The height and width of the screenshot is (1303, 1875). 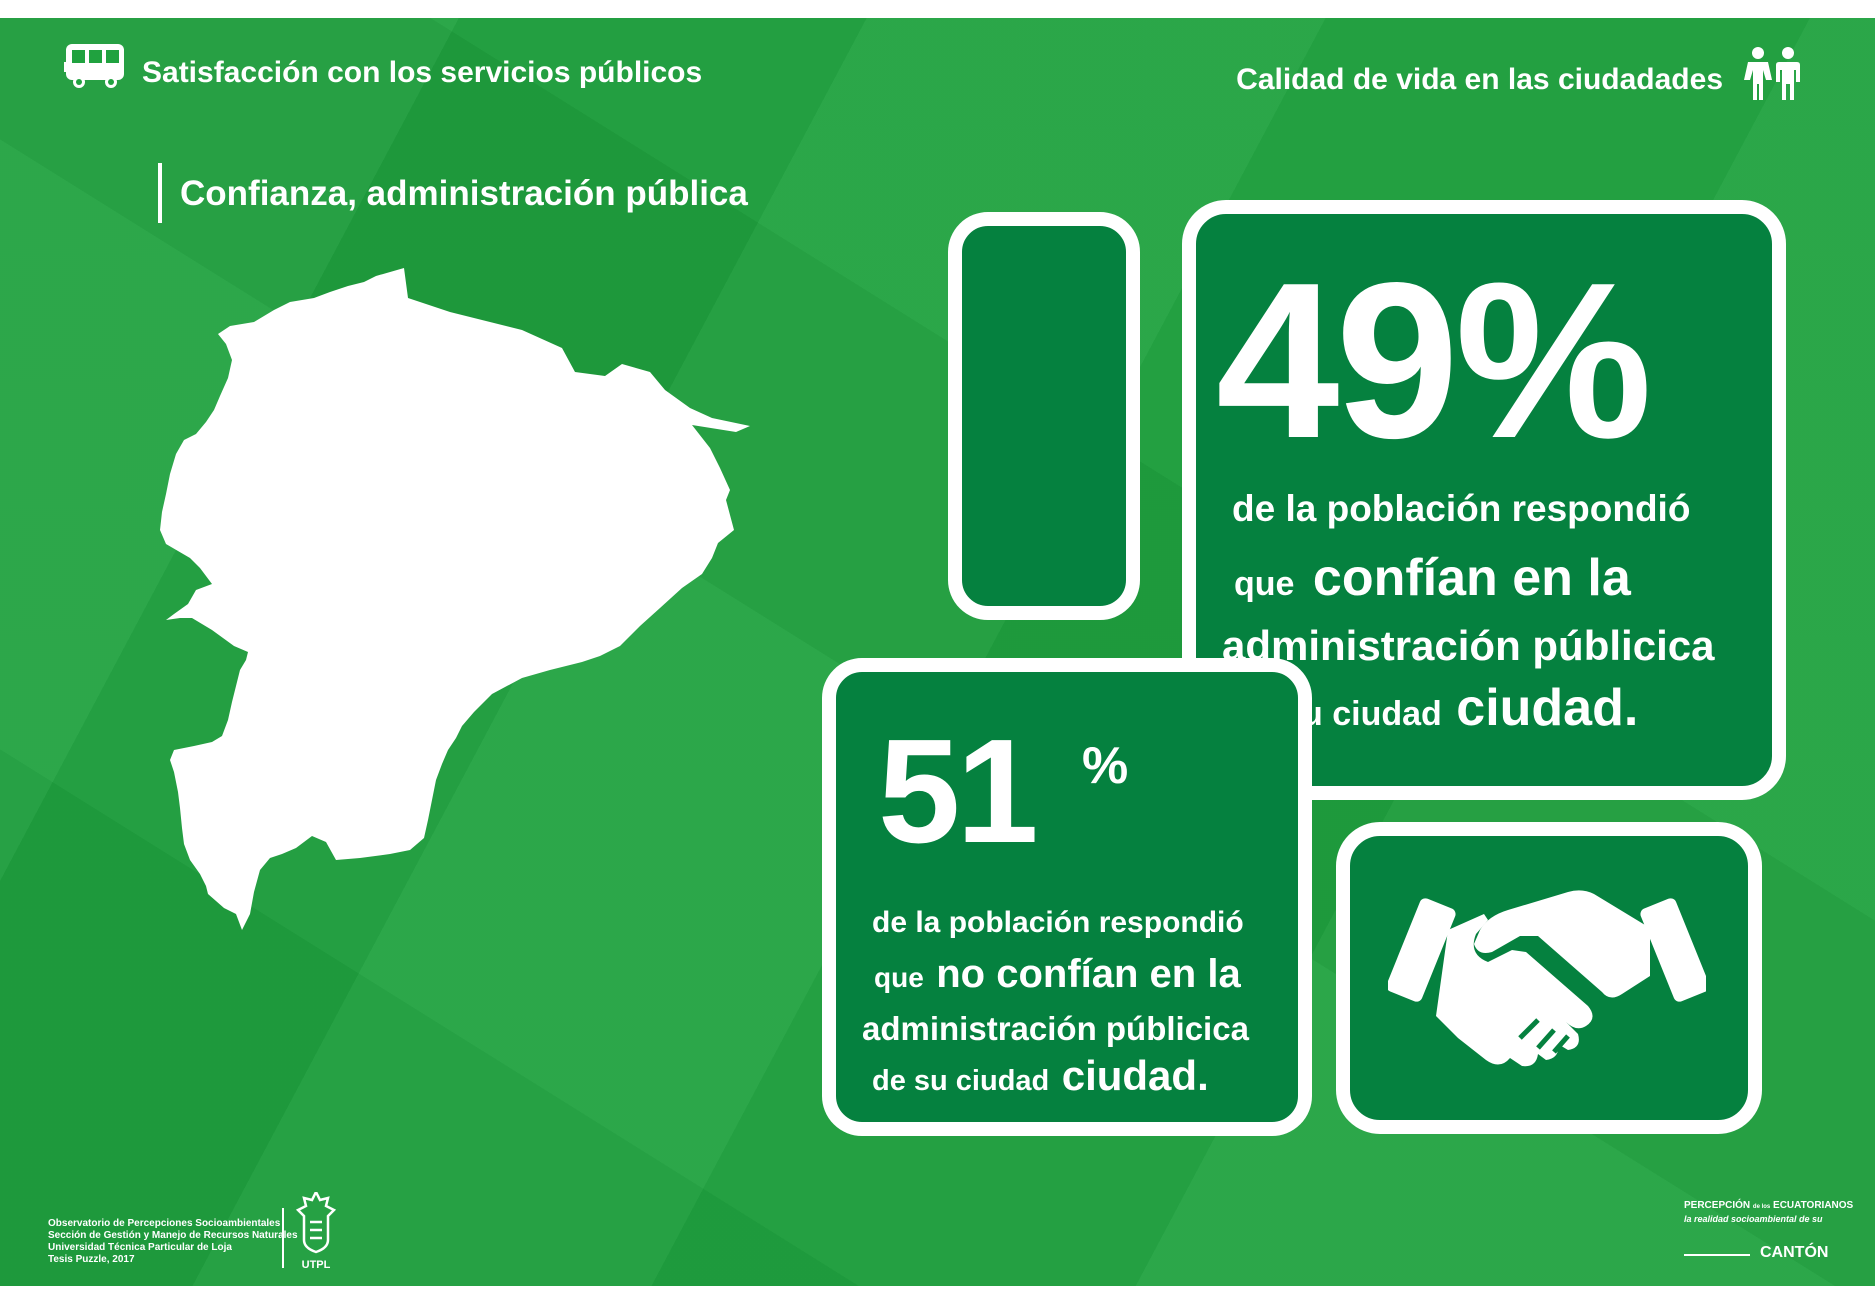 I want to click on stat-distrust-city-big: ciudad., so click(x=1135, y=1075).